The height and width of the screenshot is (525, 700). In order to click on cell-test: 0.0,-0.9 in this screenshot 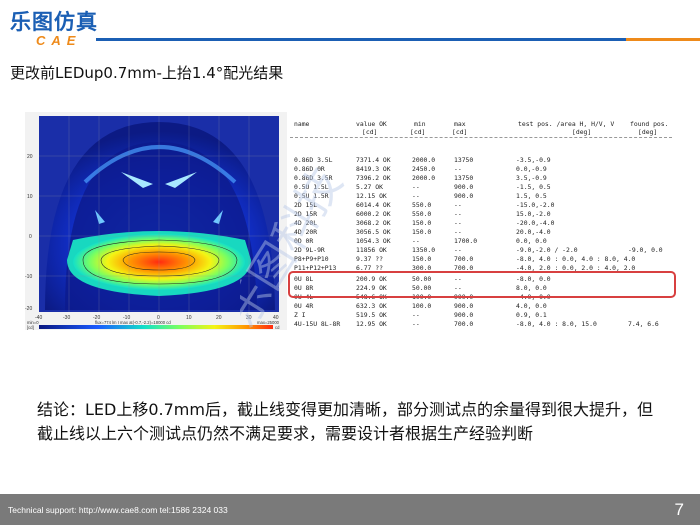, I will do `click(531, 169)`.